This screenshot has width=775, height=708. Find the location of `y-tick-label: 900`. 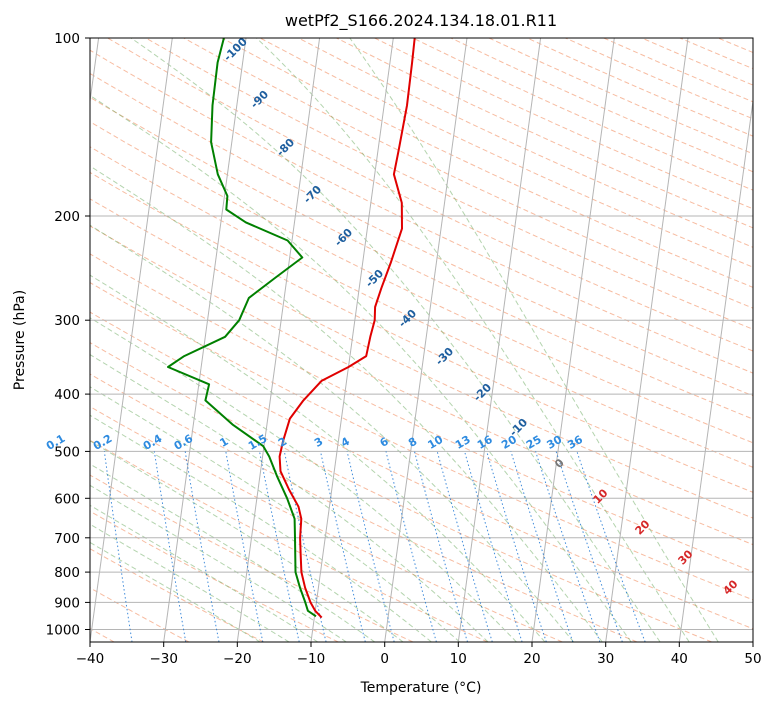

y-tick-label: 900 is located at coordinates (67, 603).